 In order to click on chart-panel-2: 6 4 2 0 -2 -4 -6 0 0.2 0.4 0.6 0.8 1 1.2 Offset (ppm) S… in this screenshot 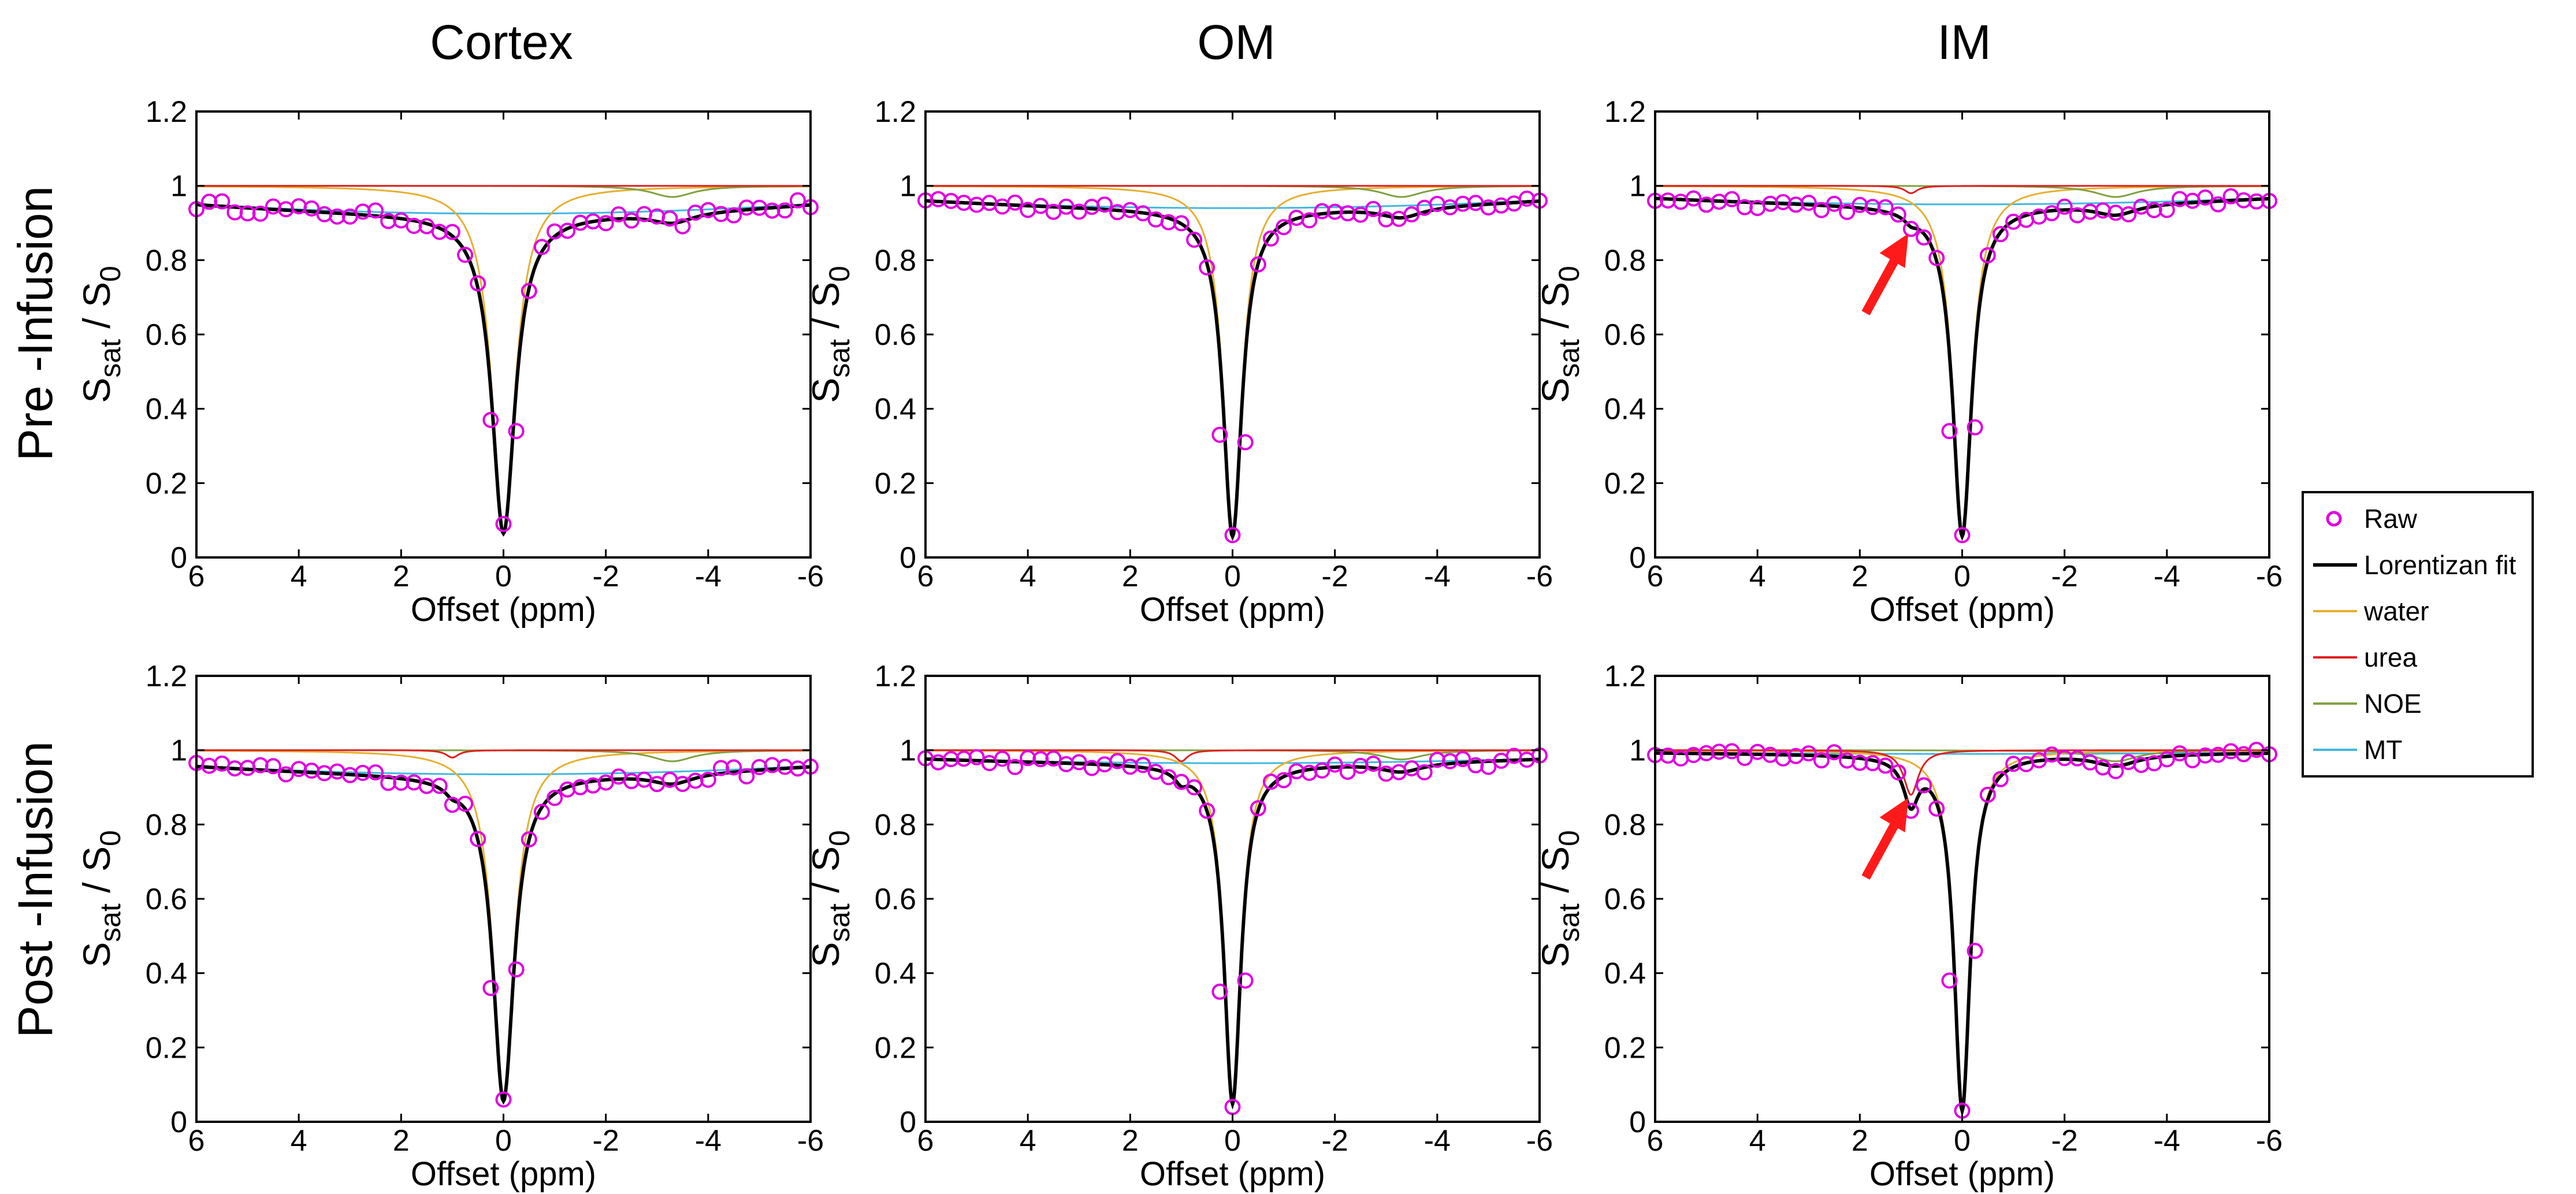, I will do `click(1178, 361)`.